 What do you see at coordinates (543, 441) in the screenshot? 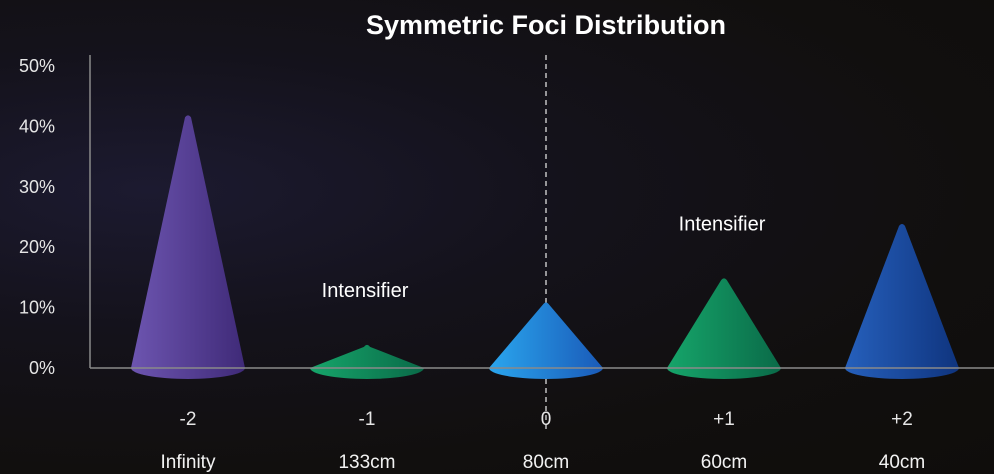
I see `x-tick-labels: -2 Infinity -1 133cm 0 80cm +1 60cm +2 40cm` at bounding box center [543, 441].